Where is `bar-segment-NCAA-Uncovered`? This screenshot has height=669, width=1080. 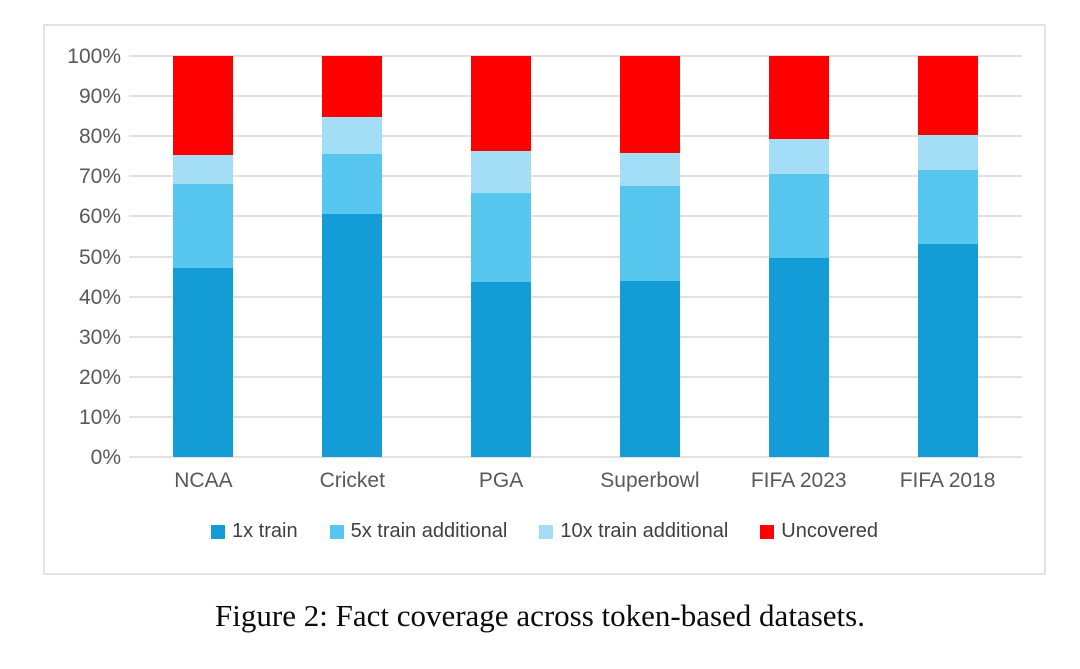 bar-segment-NCAA-Uncovered is located at coordinates (203, 106).